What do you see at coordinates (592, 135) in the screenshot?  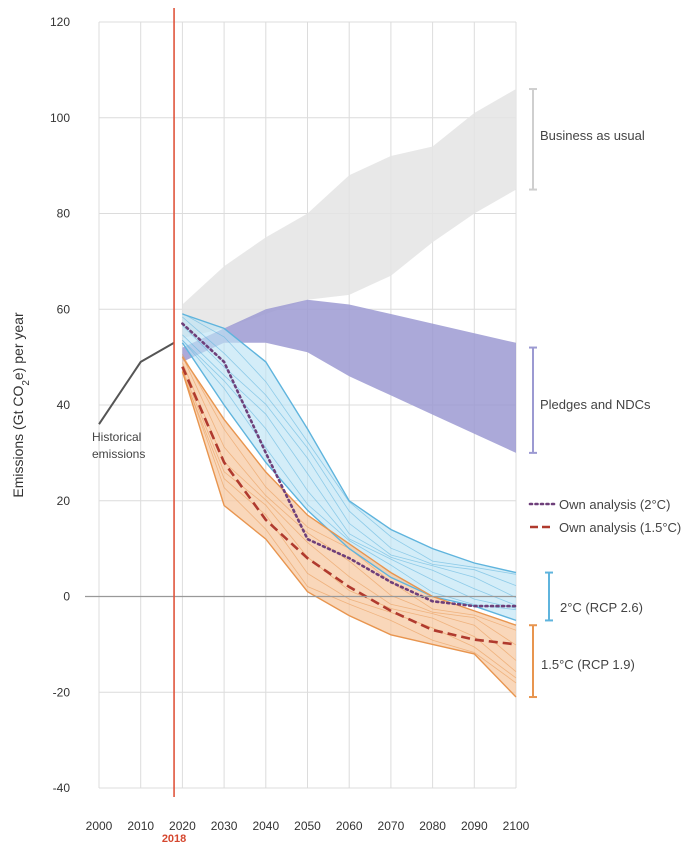 I see `bau-label: Business as usual` at bounding box center [592, 135].